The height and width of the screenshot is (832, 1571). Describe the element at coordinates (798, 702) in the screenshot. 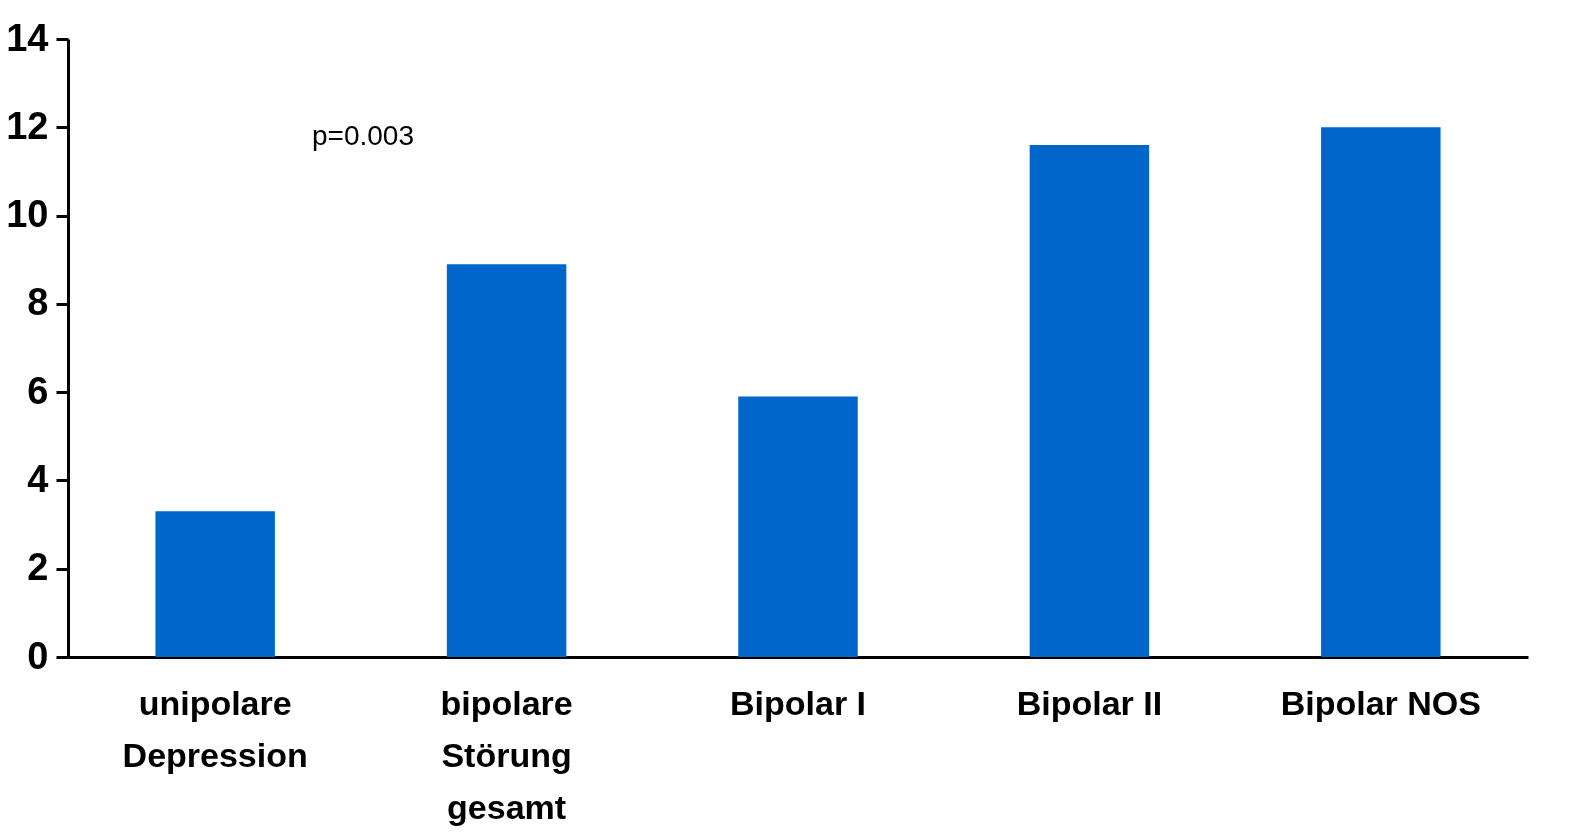

I see `x-tick-label: Bipolar I` at that location.